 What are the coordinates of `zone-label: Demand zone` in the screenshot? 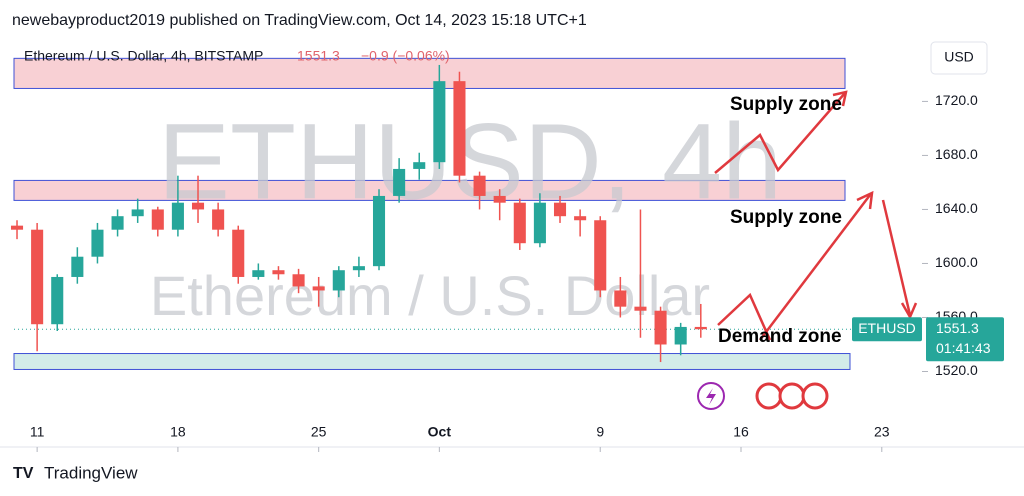 It's located at (780, 336).